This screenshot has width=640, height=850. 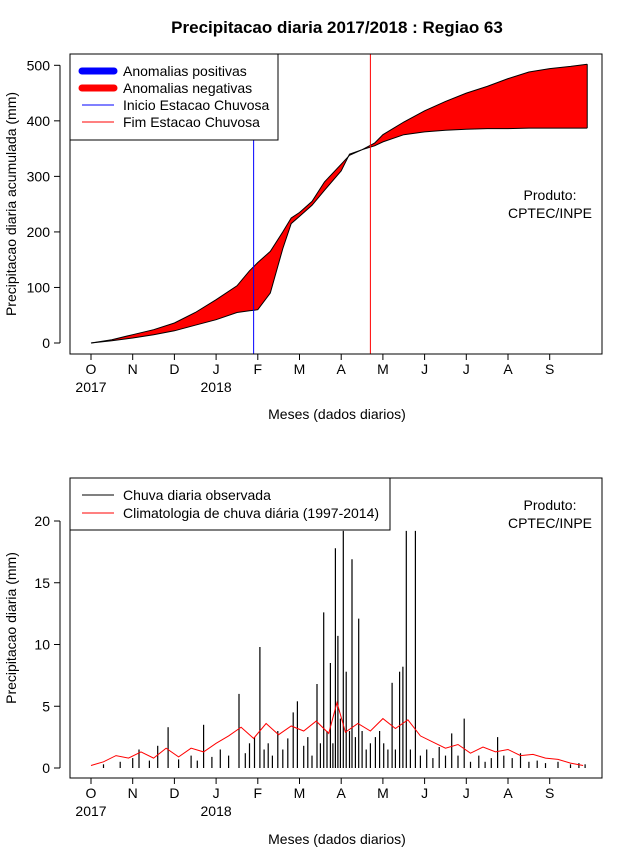 I want to click on top-y-axis-tick-label: 100, so click(x=39, y=287).